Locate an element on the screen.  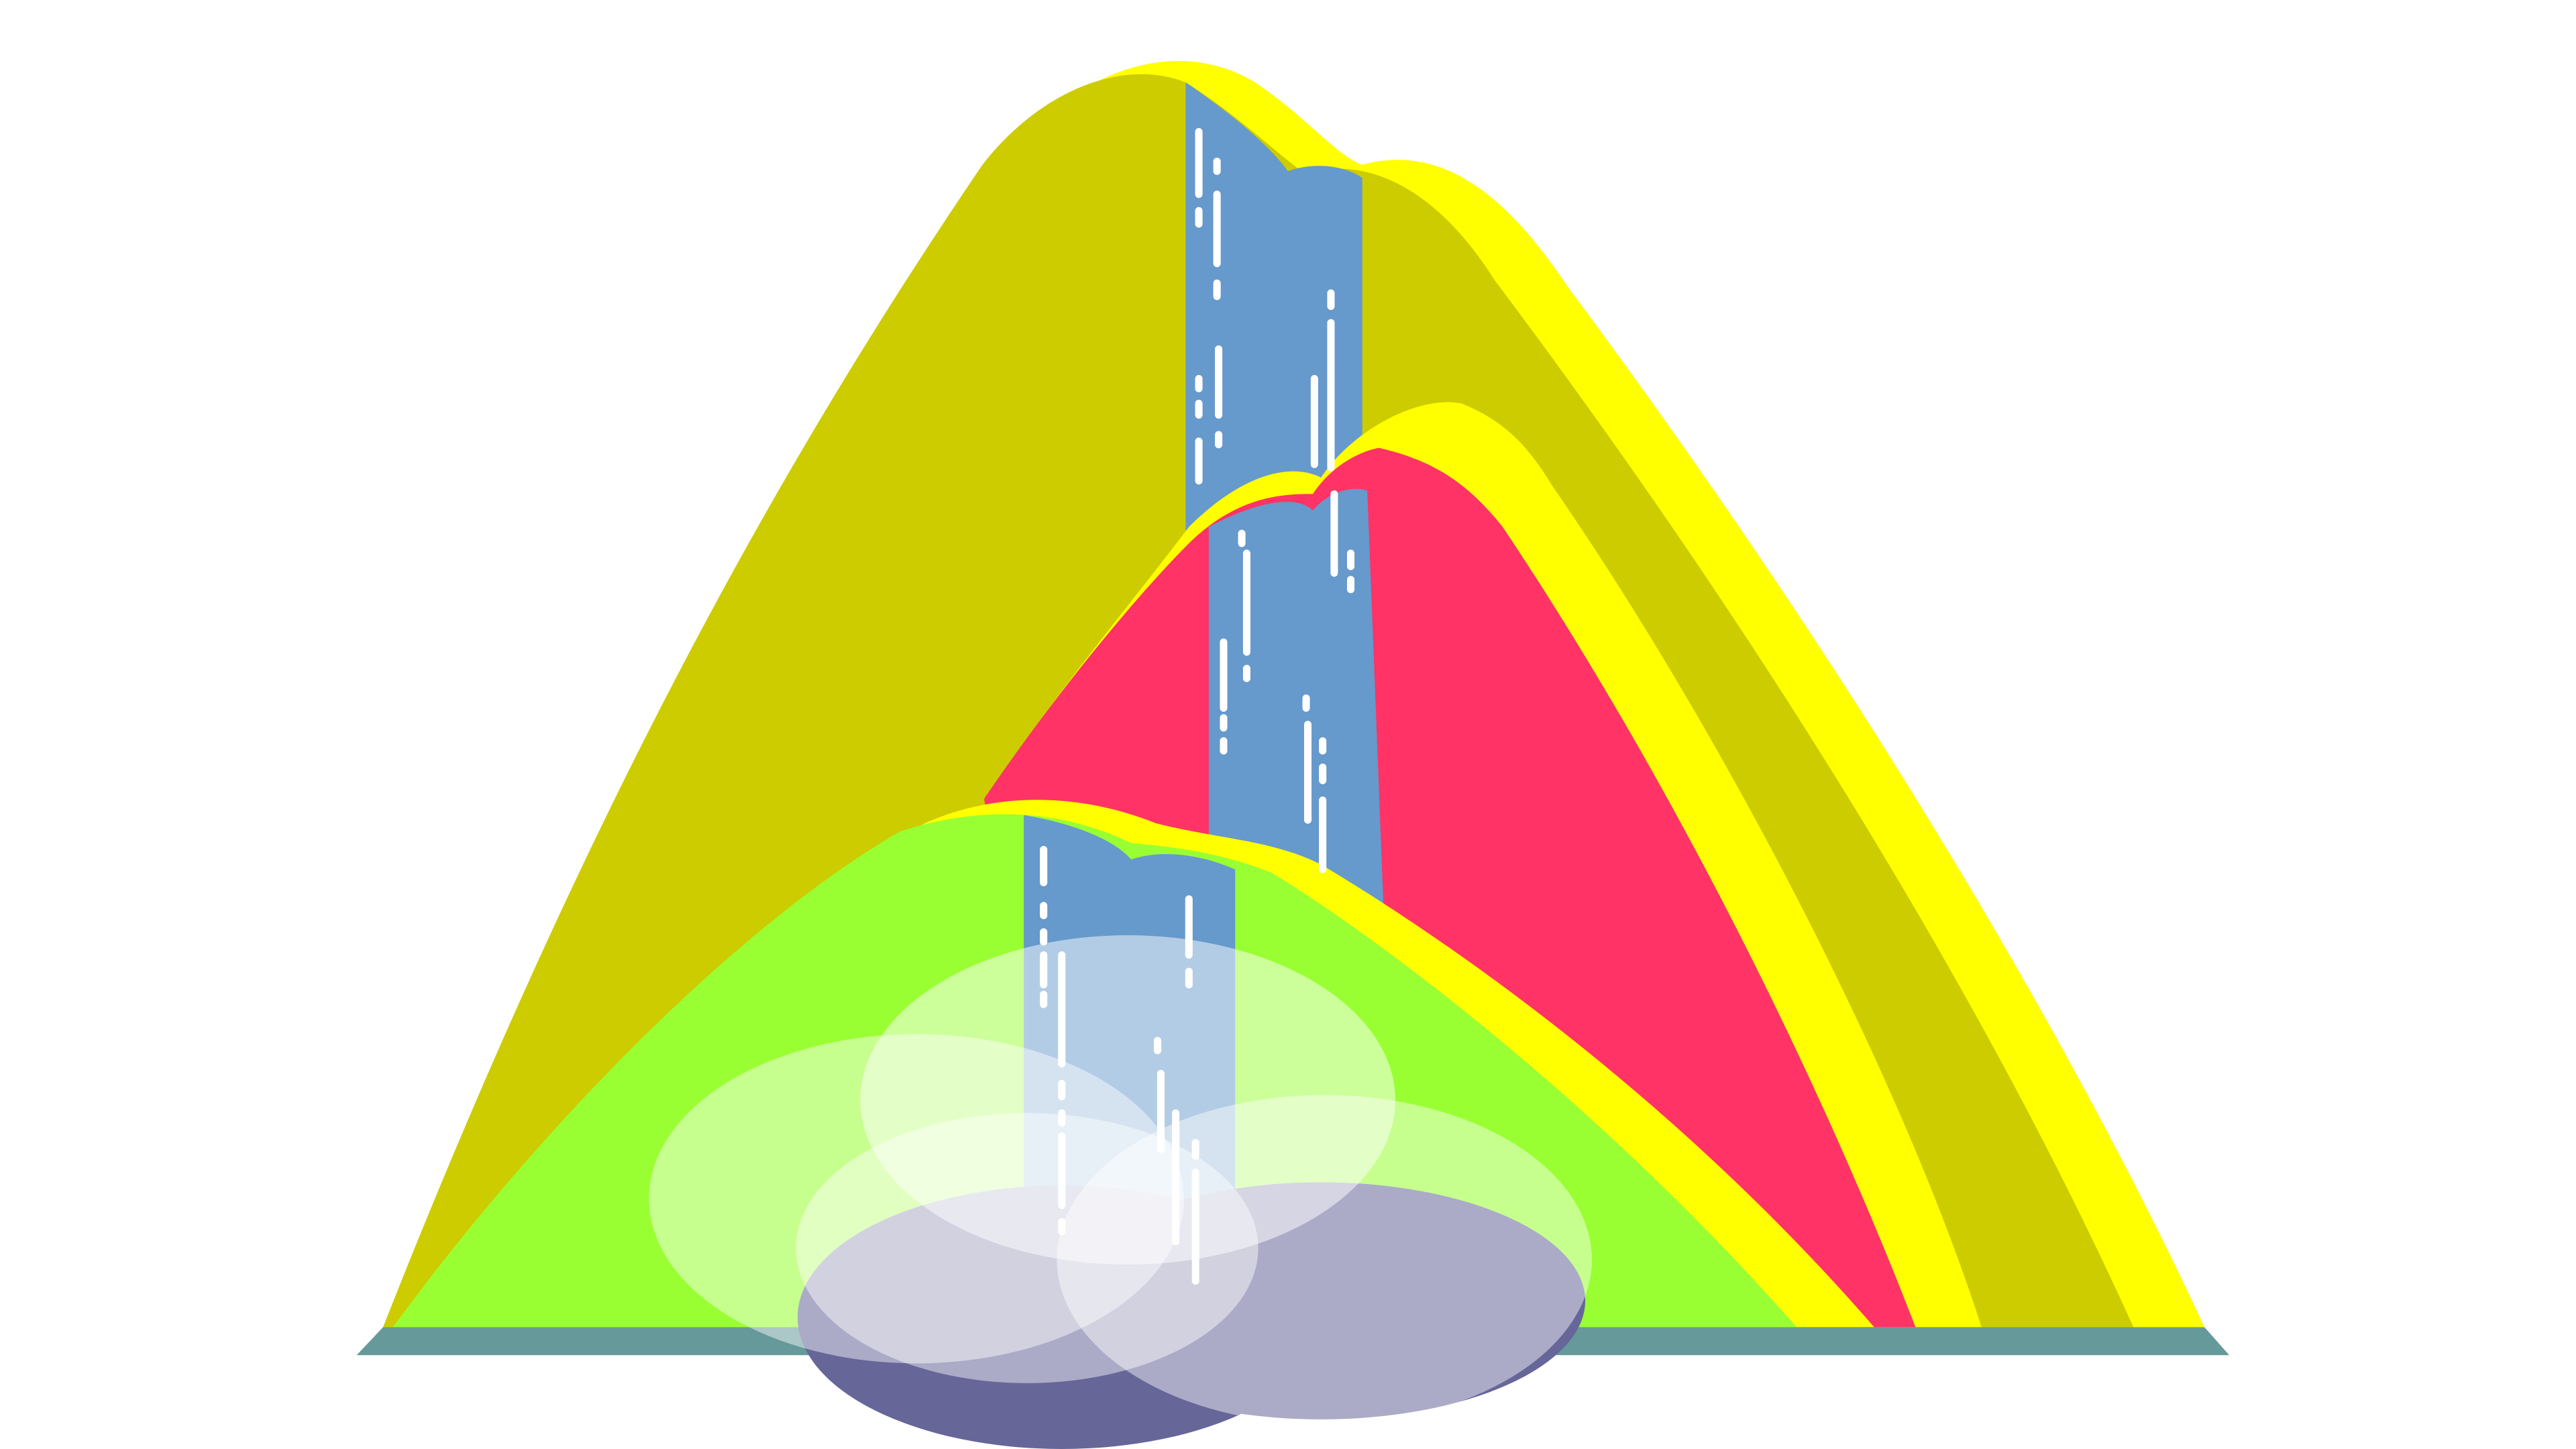
mist-cloud-right is located at coordinates (1324, 1260).